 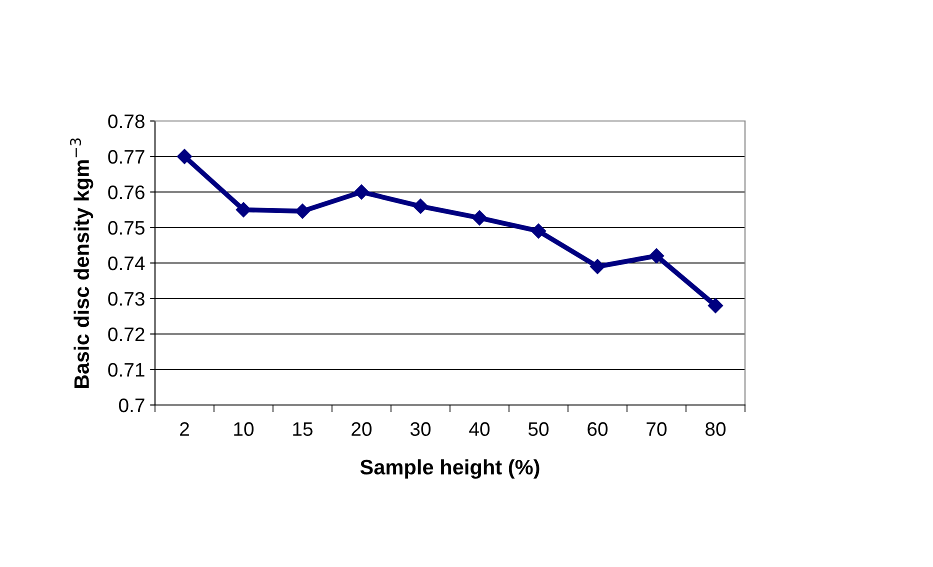 What do you see at coordinates (656, 429) in the screenshot?
I see `x-tick-label: 70` at bounding box center [656, 429].